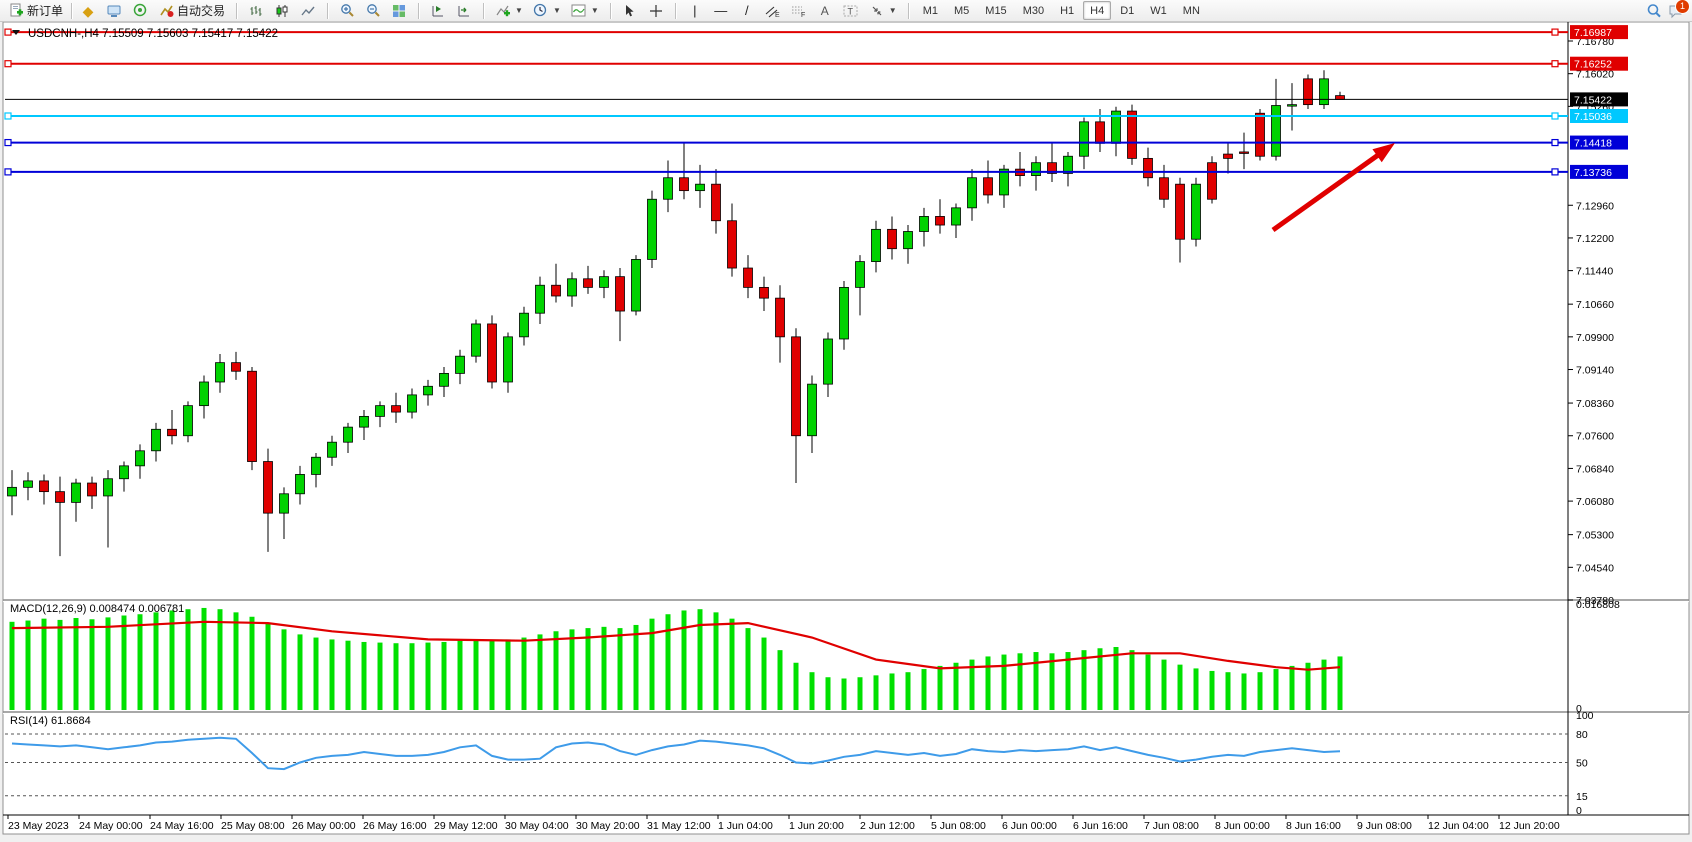 The height and width of the screenshot is (842, 1692). I want to click on horizontal-line-icon: —, so click(721, 10).